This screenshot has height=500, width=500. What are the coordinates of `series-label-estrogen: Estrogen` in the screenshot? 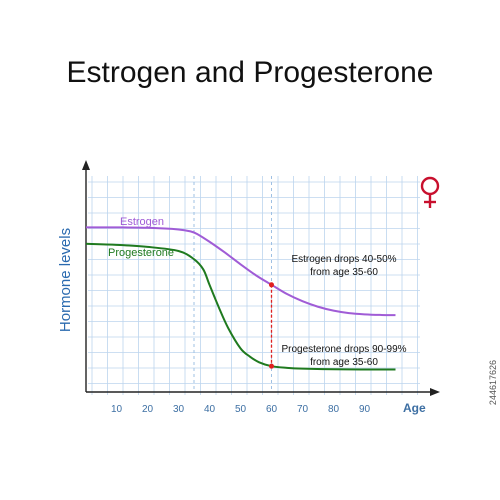 It's located at (142, 222).